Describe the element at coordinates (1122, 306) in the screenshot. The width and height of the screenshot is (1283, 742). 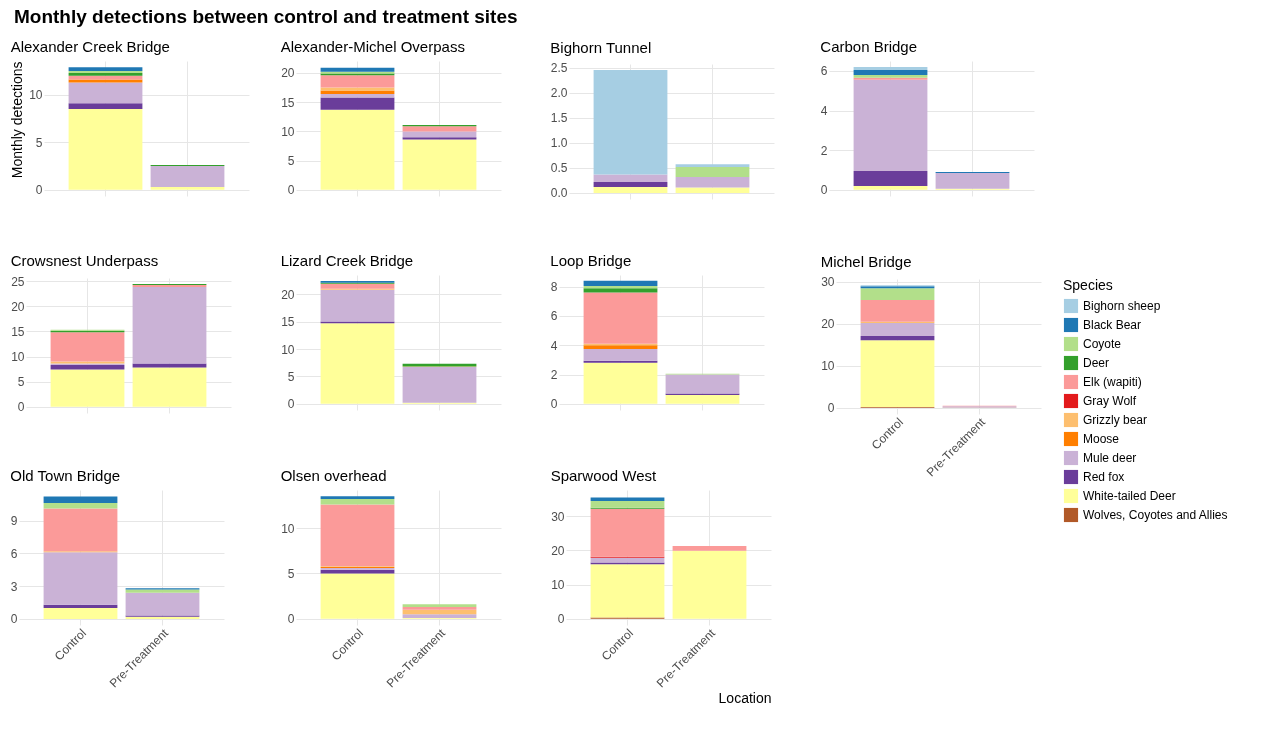
I see `legend-label: Bighorn sheep` at that location.